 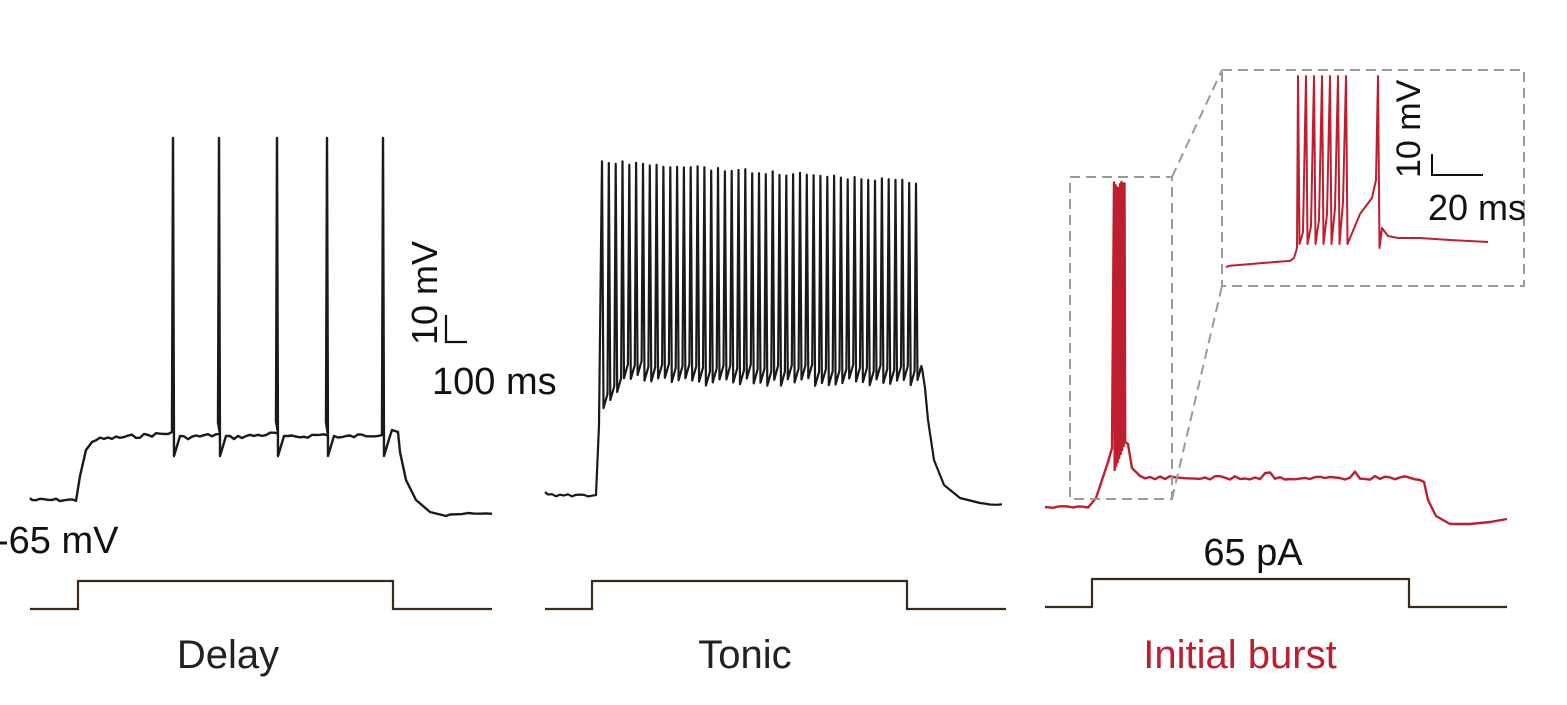 What do you see at coordinates (424, 293) in the screenshot?
I see `scale-bar-main-voltage-label: 10 mV` at bounding box center [424, 293].